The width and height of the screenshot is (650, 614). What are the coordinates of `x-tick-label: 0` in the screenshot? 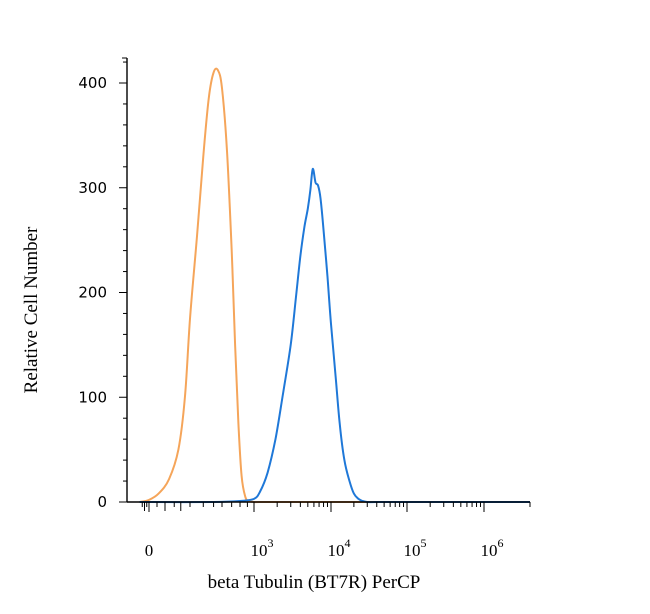 It's located at (149, 550).